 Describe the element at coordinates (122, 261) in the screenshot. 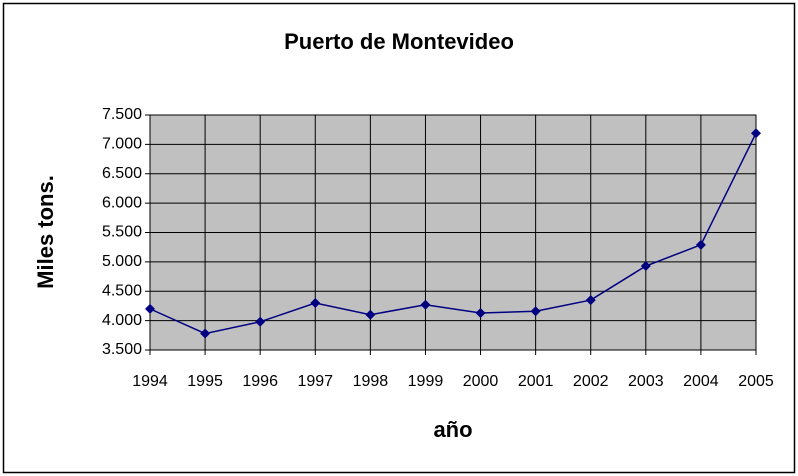

I see `y-tick-label: 5.000` at that location.